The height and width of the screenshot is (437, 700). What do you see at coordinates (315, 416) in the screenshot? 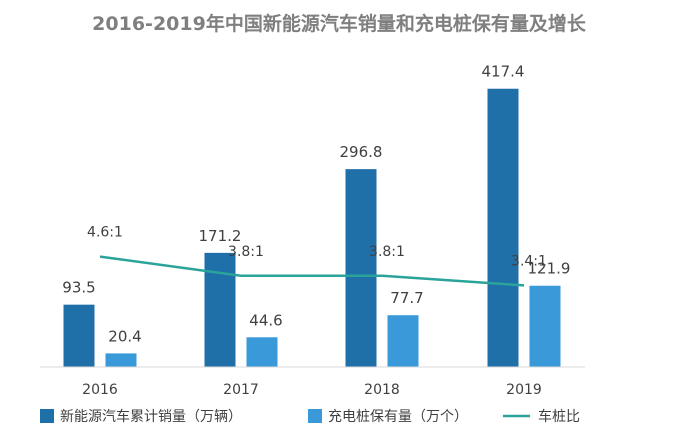
I see `legend-swatch-chargers` at bounding box center [315, 416].